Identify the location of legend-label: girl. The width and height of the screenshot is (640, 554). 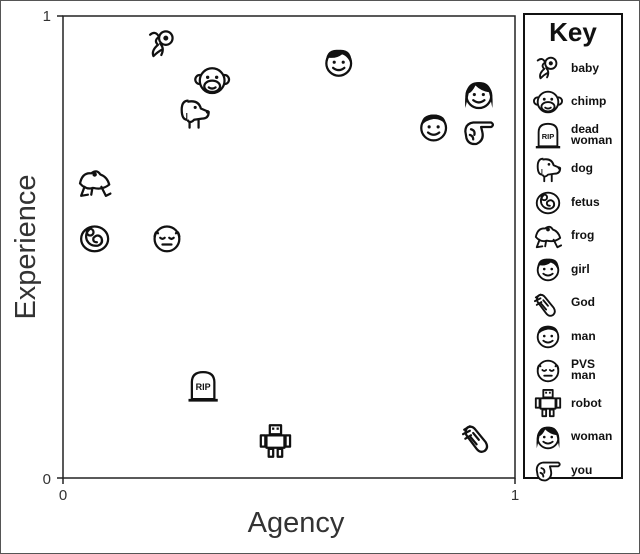
(580, 268).